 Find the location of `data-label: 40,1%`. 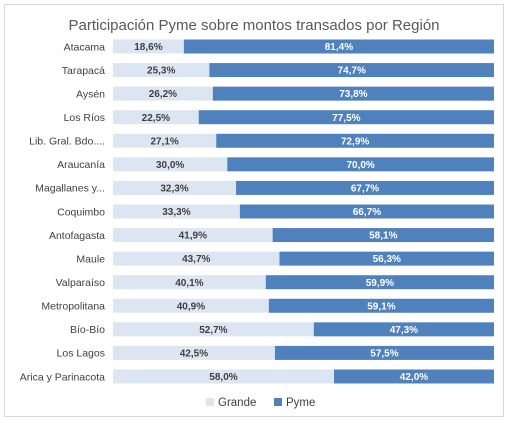

data-label: 40,1% is located at coordinates (189, 283).